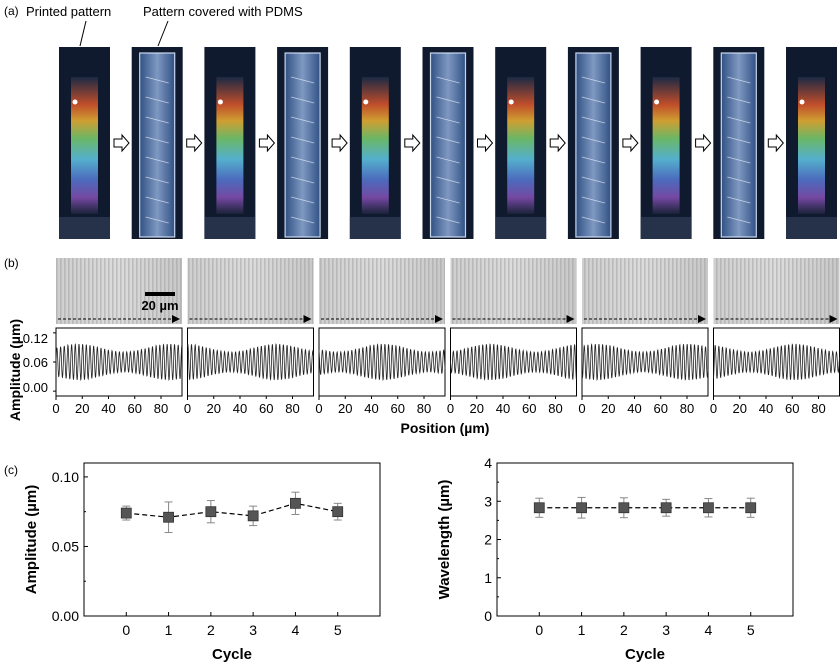  What do you see at coordinates (488, 463) in the screenshot?
I see `ytick-label: 4` at bounding box center [488, 463].